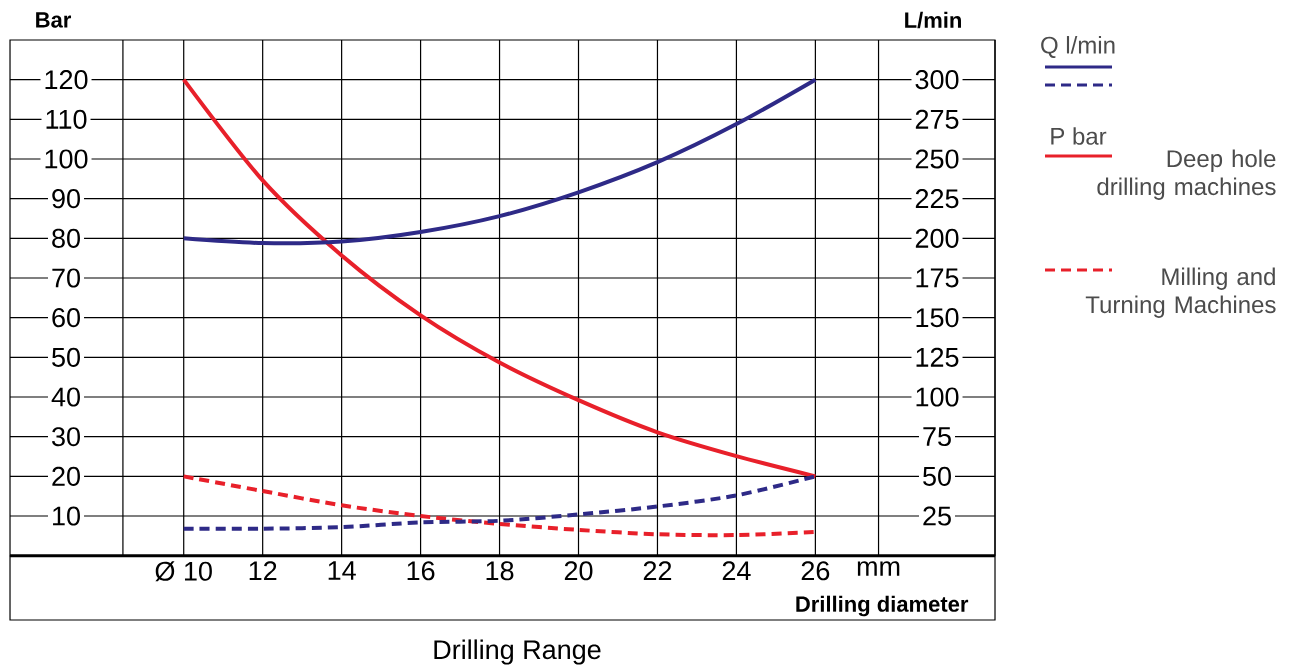 The width and height of the screenshot is (1290, 671). Describe the element at coordinates (66, 199) in the screenshot. I see `y-tick-label: 90` at that location.